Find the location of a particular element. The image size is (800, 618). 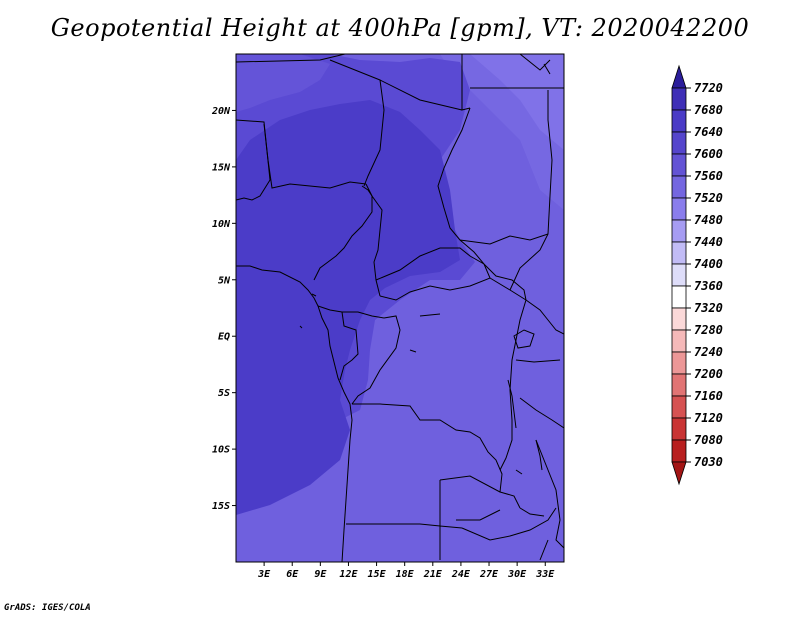

colorbar-label: 7320 is located at coordinates (708, 308).